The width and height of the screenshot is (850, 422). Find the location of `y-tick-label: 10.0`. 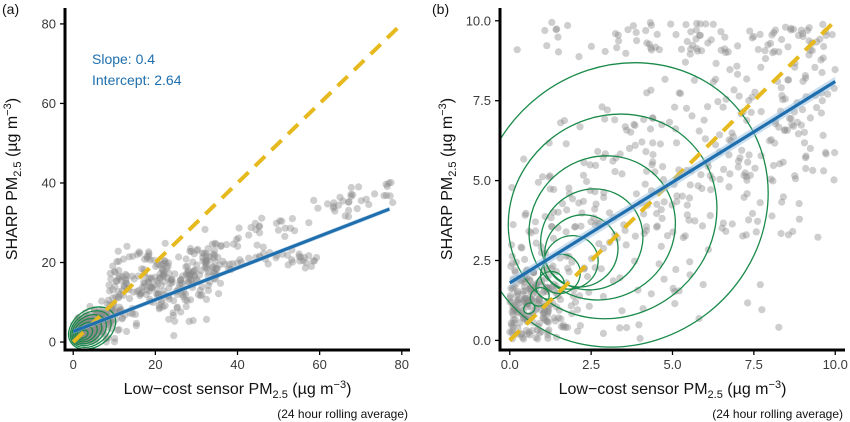

y-tick-label: 10.0 is located at coordinates (478, 20).